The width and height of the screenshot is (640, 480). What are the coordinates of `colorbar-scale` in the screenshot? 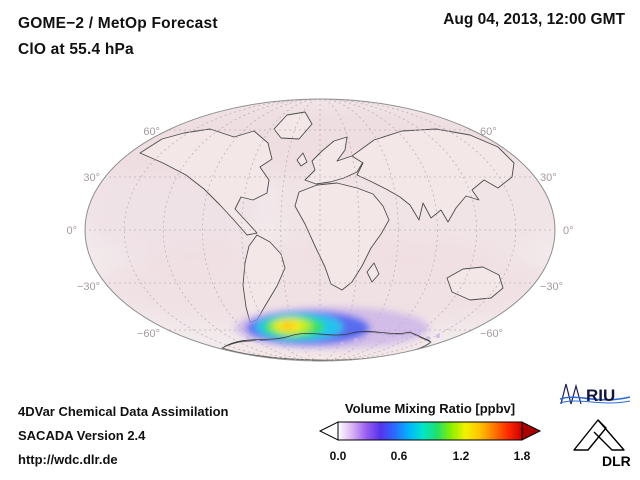 It's located at (430, 431).